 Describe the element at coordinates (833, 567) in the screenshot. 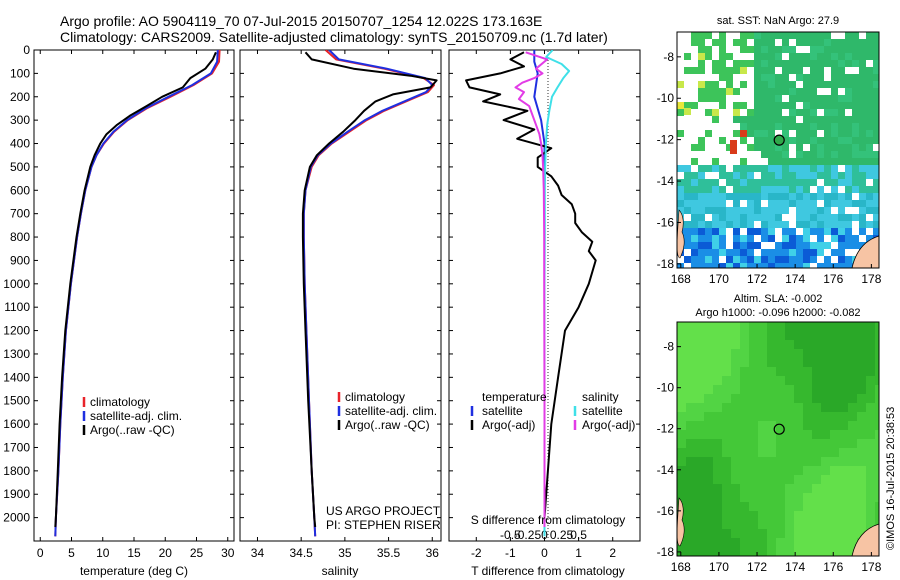

I see `map-x-tick-label: 176` at that location.